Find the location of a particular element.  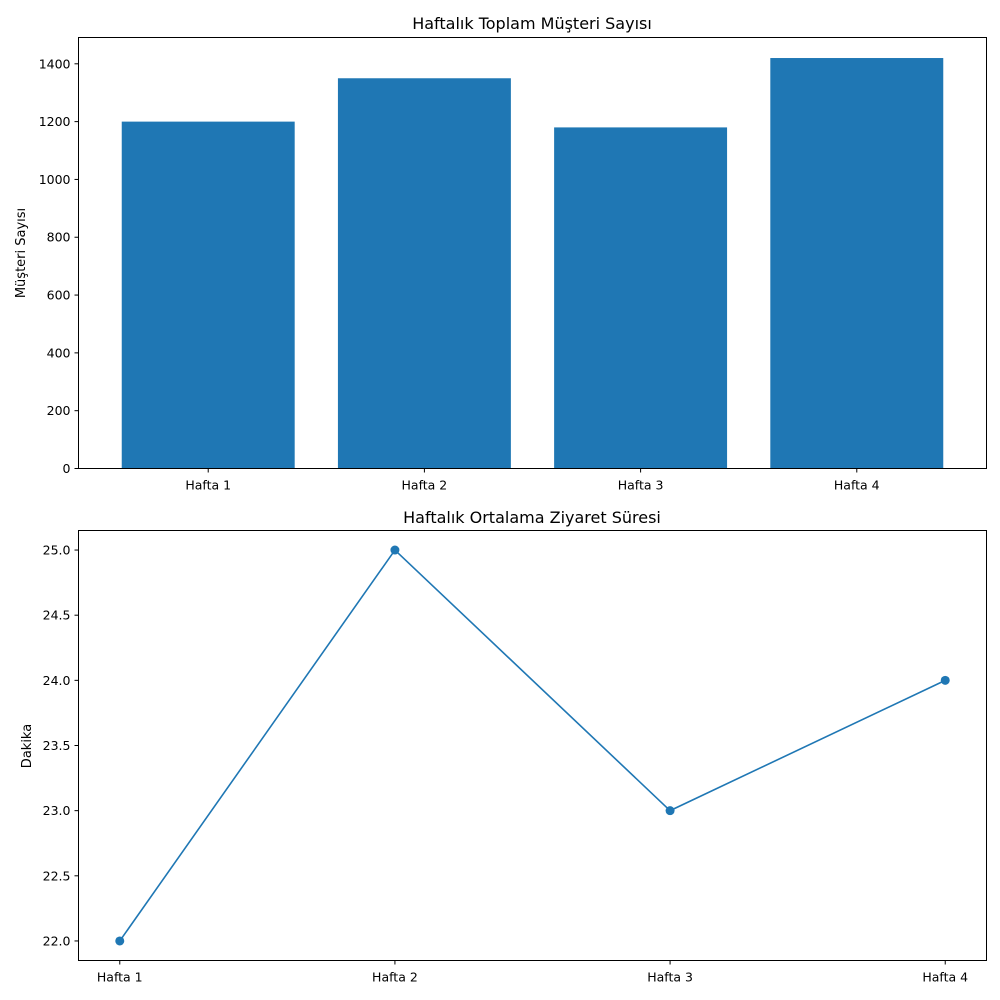

y-tick-label: 24.0 is located at coordinates (57, 680).